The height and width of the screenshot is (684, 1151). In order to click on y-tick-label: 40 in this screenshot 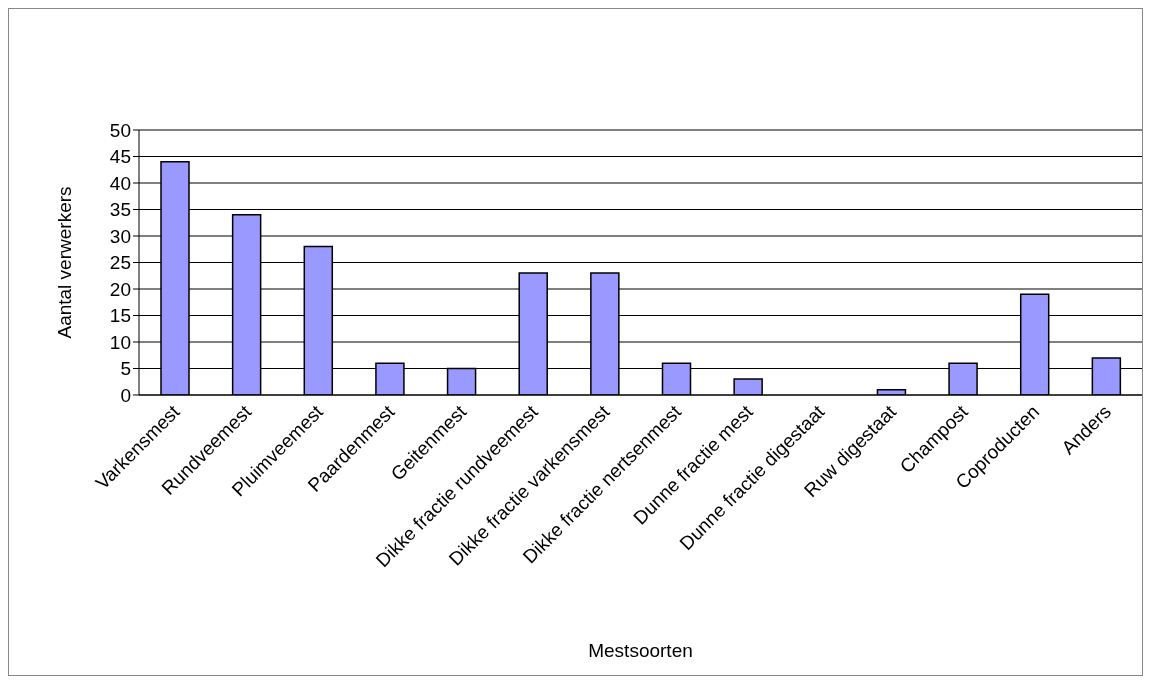, I will do `click(120, 183)`.